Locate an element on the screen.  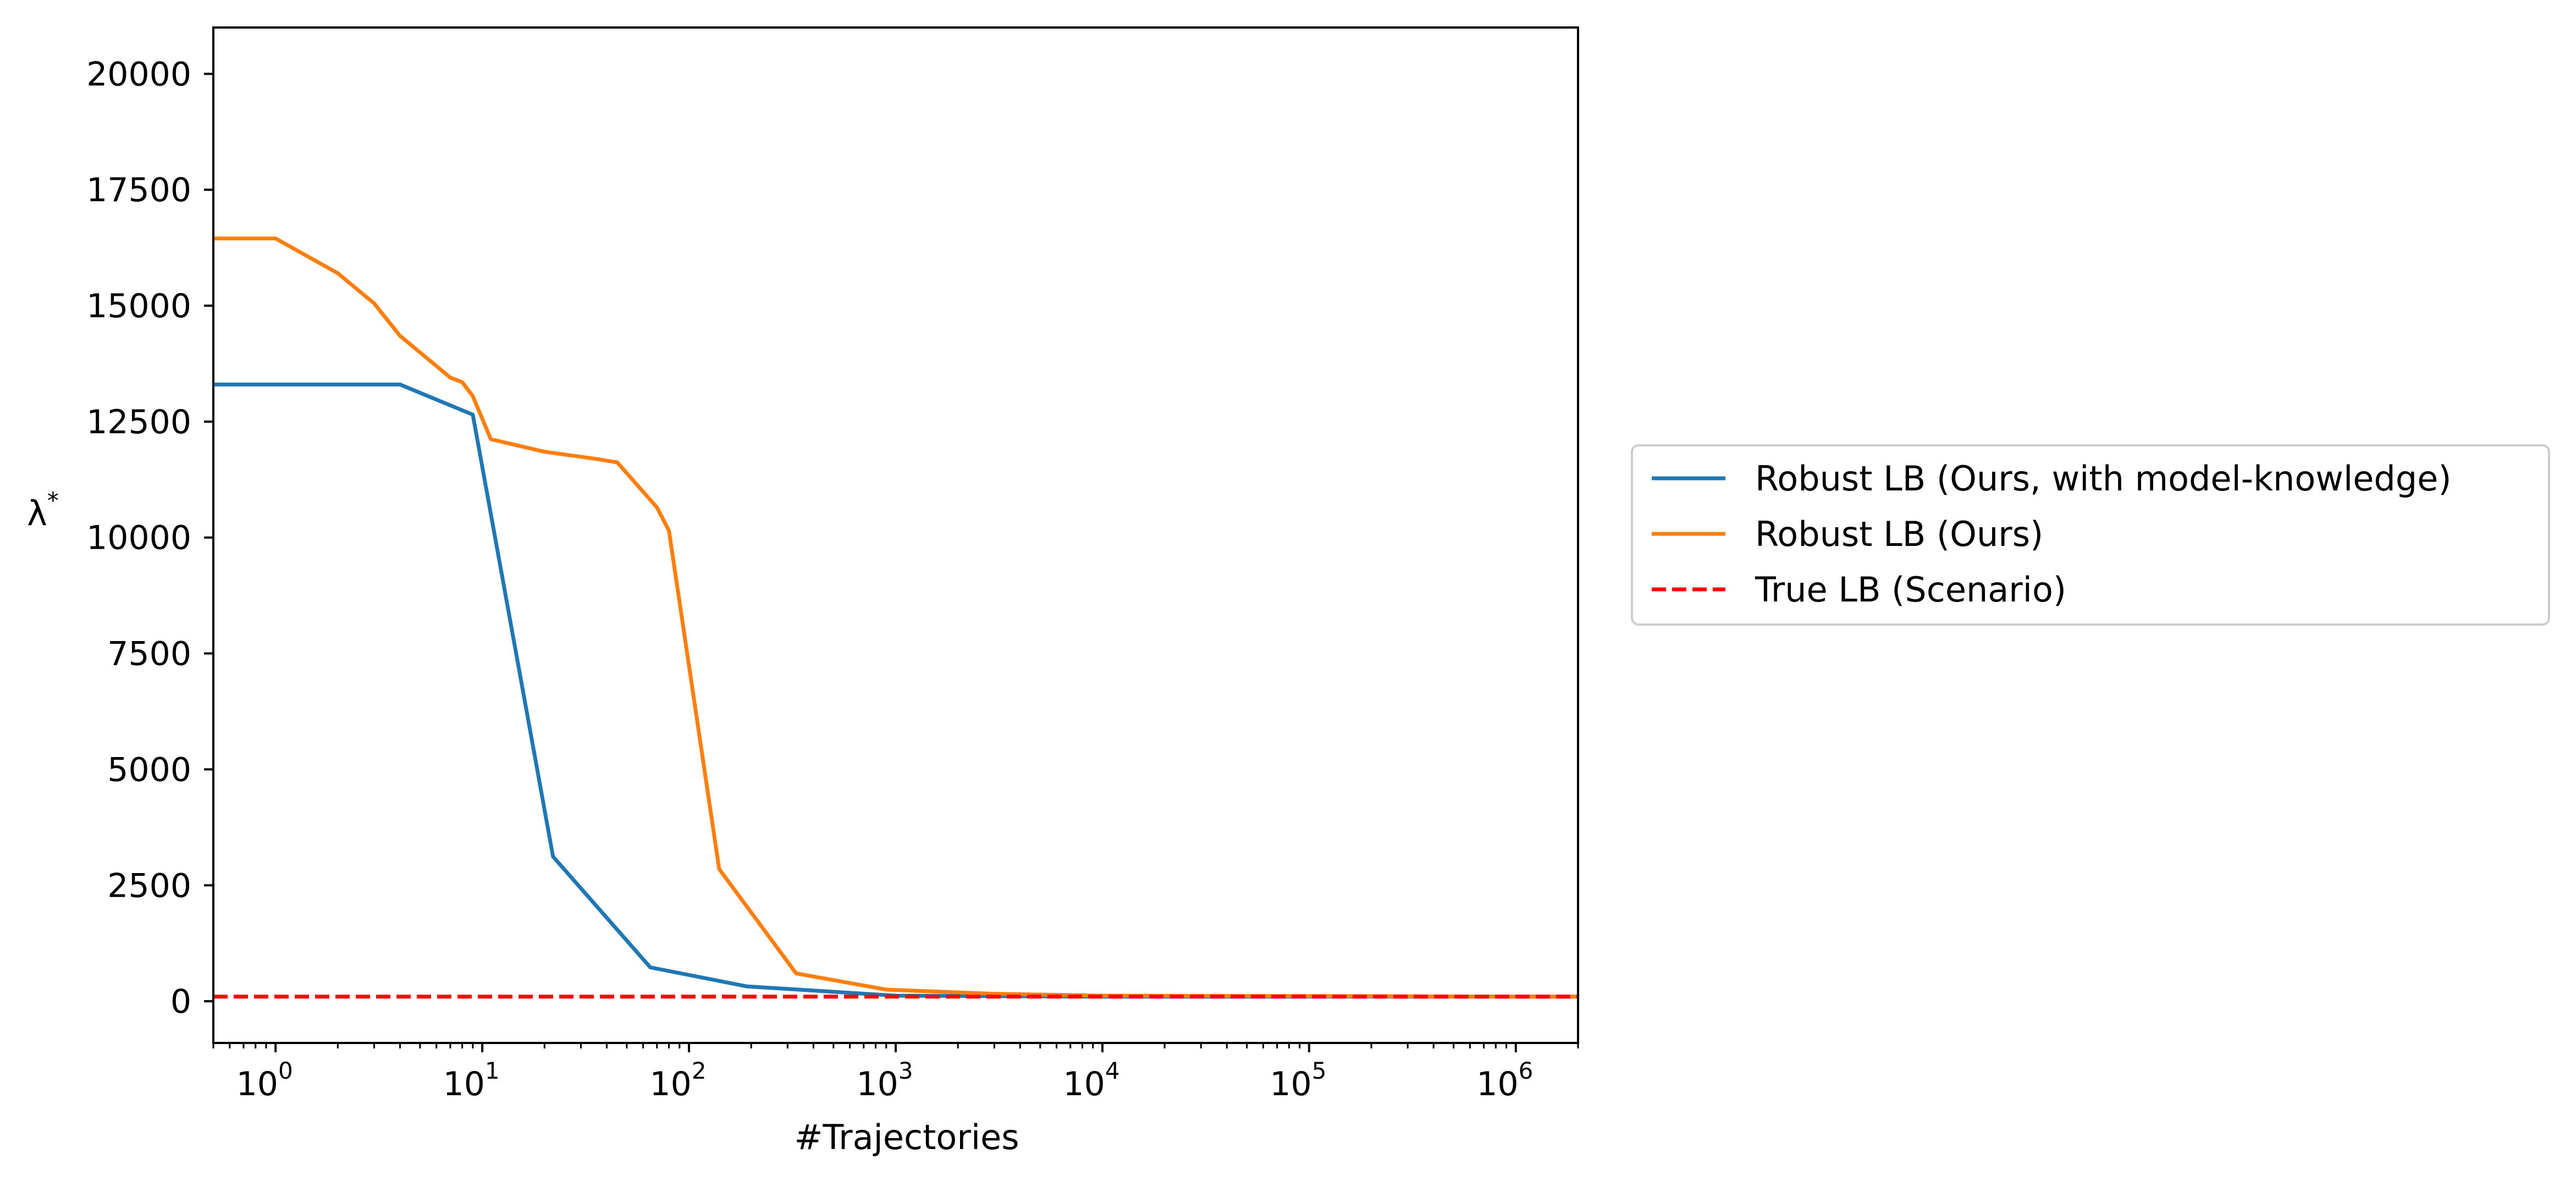
y-tick-label: 2500 is located at coordinates (149, 885).